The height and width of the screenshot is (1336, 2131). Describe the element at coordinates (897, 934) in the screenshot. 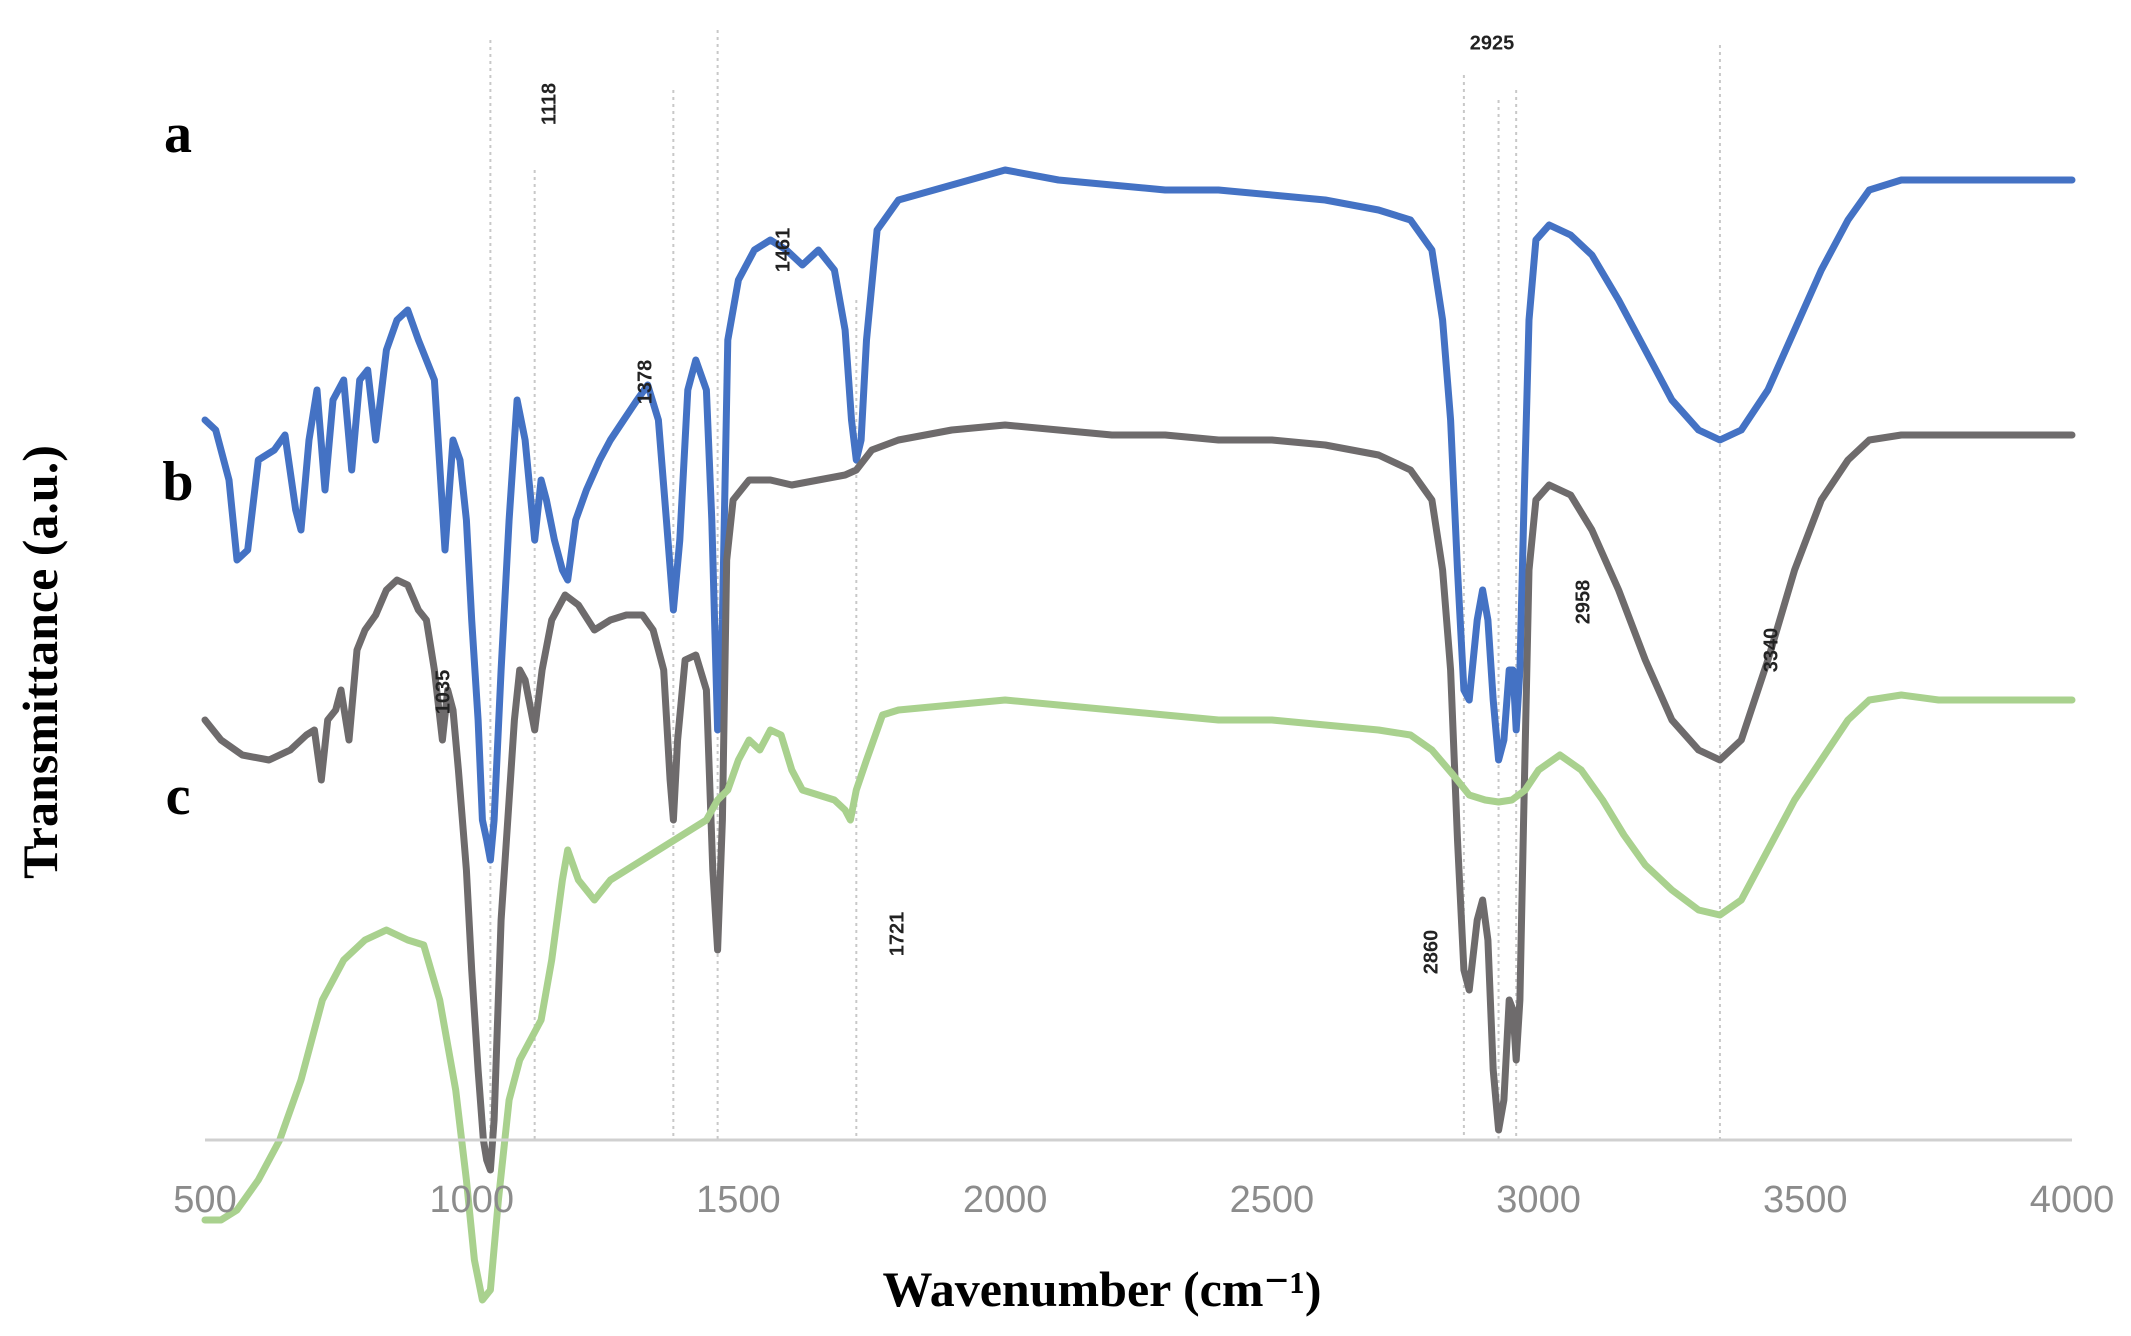

I see `peak-label-1721: 1721` at that location.